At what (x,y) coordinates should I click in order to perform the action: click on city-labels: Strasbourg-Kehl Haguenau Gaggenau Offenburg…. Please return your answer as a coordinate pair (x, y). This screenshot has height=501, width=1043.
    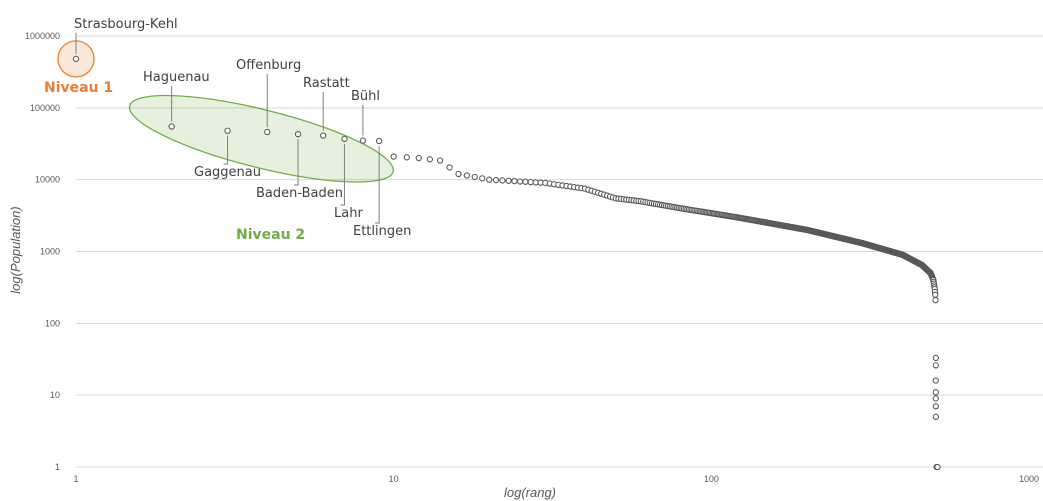
    Looking at the image, I should click on (242, 128).